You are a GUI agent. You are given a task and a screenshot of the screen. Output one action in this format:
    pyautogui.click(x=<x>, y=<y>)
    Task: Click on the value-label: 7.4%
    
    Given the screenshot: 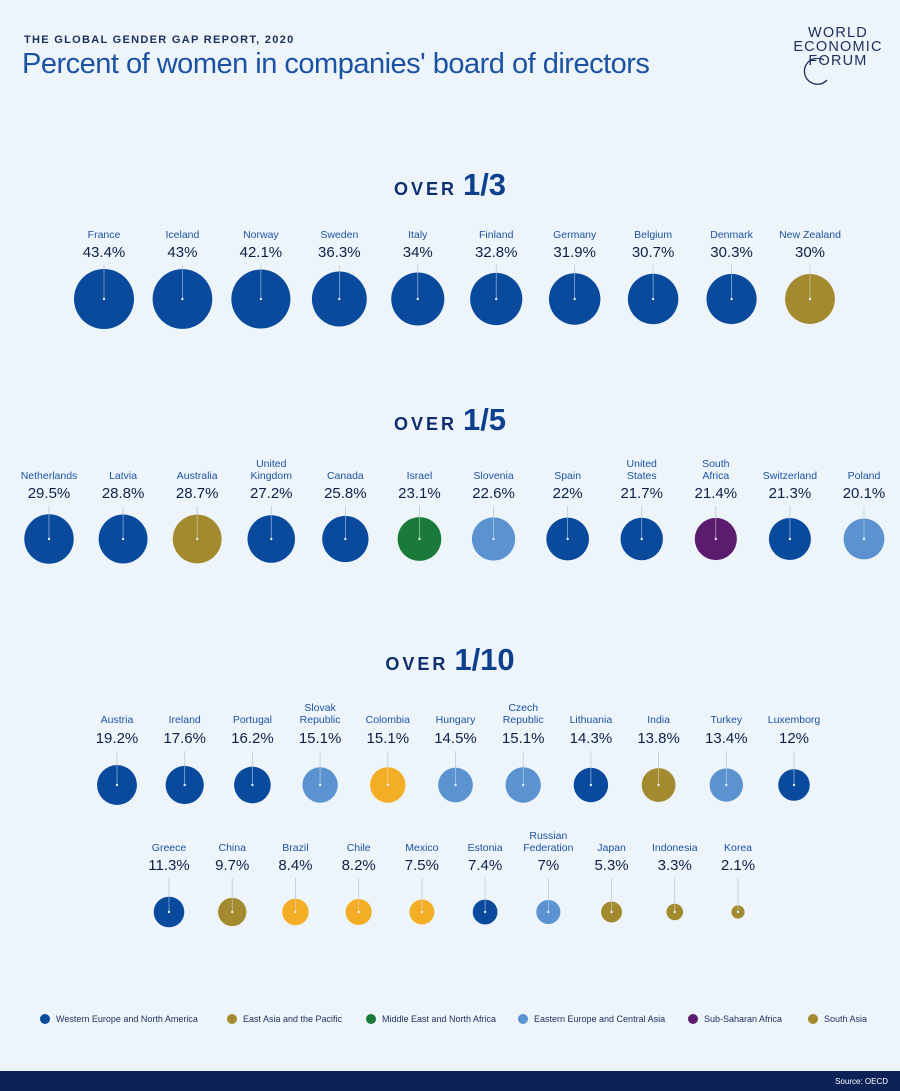 What is the action you would take?
    pyautogui.click(x=485, y=865)
    